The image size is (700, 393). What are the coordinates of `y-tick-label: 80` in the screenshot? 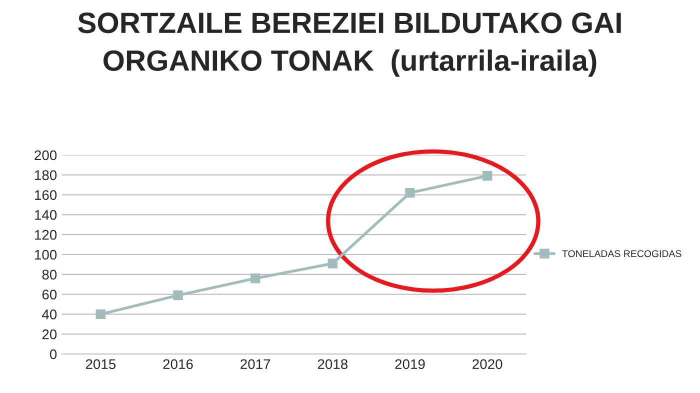 It's located at (49, 275).